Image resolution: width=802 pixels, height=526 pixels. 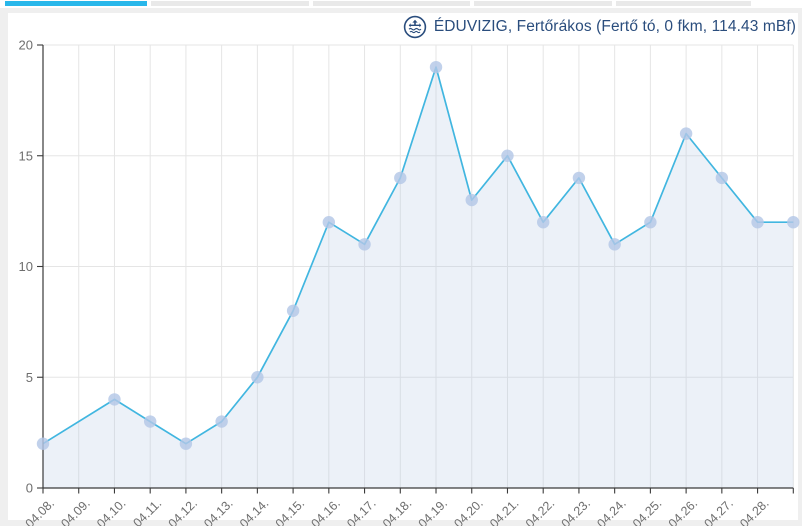 I want to click on x-tick-label: 04.15., so click(x=290, y=511).